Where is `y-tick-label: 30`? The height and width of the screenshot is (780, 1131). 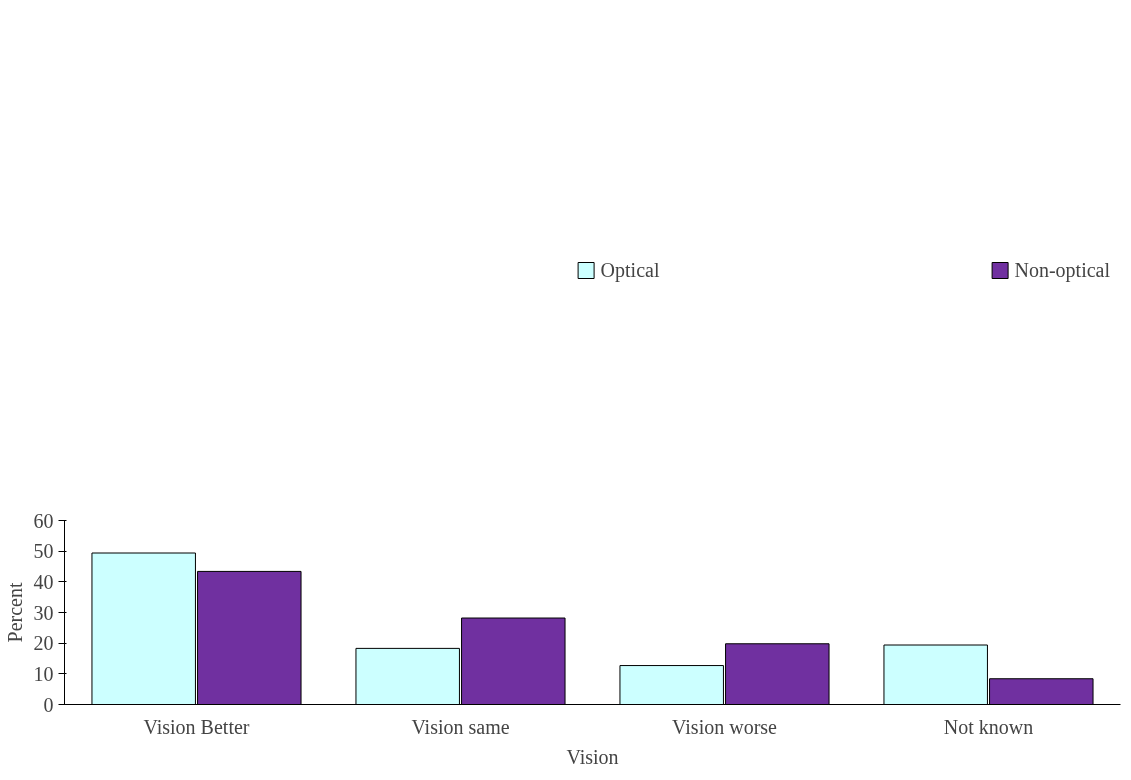 y-tick-label: 30 is located at coordinates (43, 612).